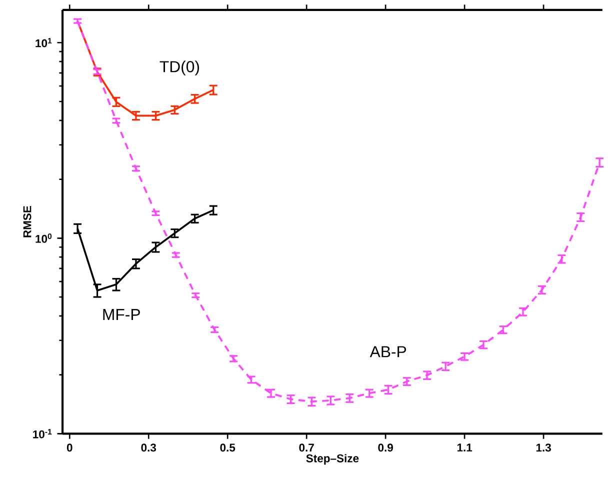  Describe the element at coordinates (332, 459) in the screenshot. I see `x-axis-title: Step–Size` at that location.